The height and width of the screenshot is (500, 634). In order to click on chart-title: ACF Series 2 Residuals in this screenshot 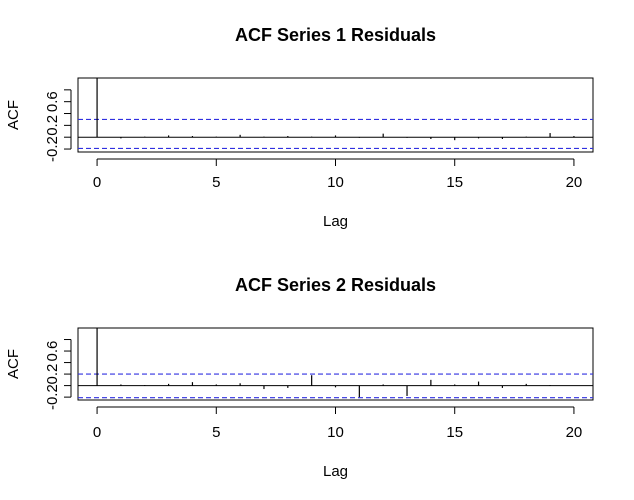, I will do `click(335, 285)`.